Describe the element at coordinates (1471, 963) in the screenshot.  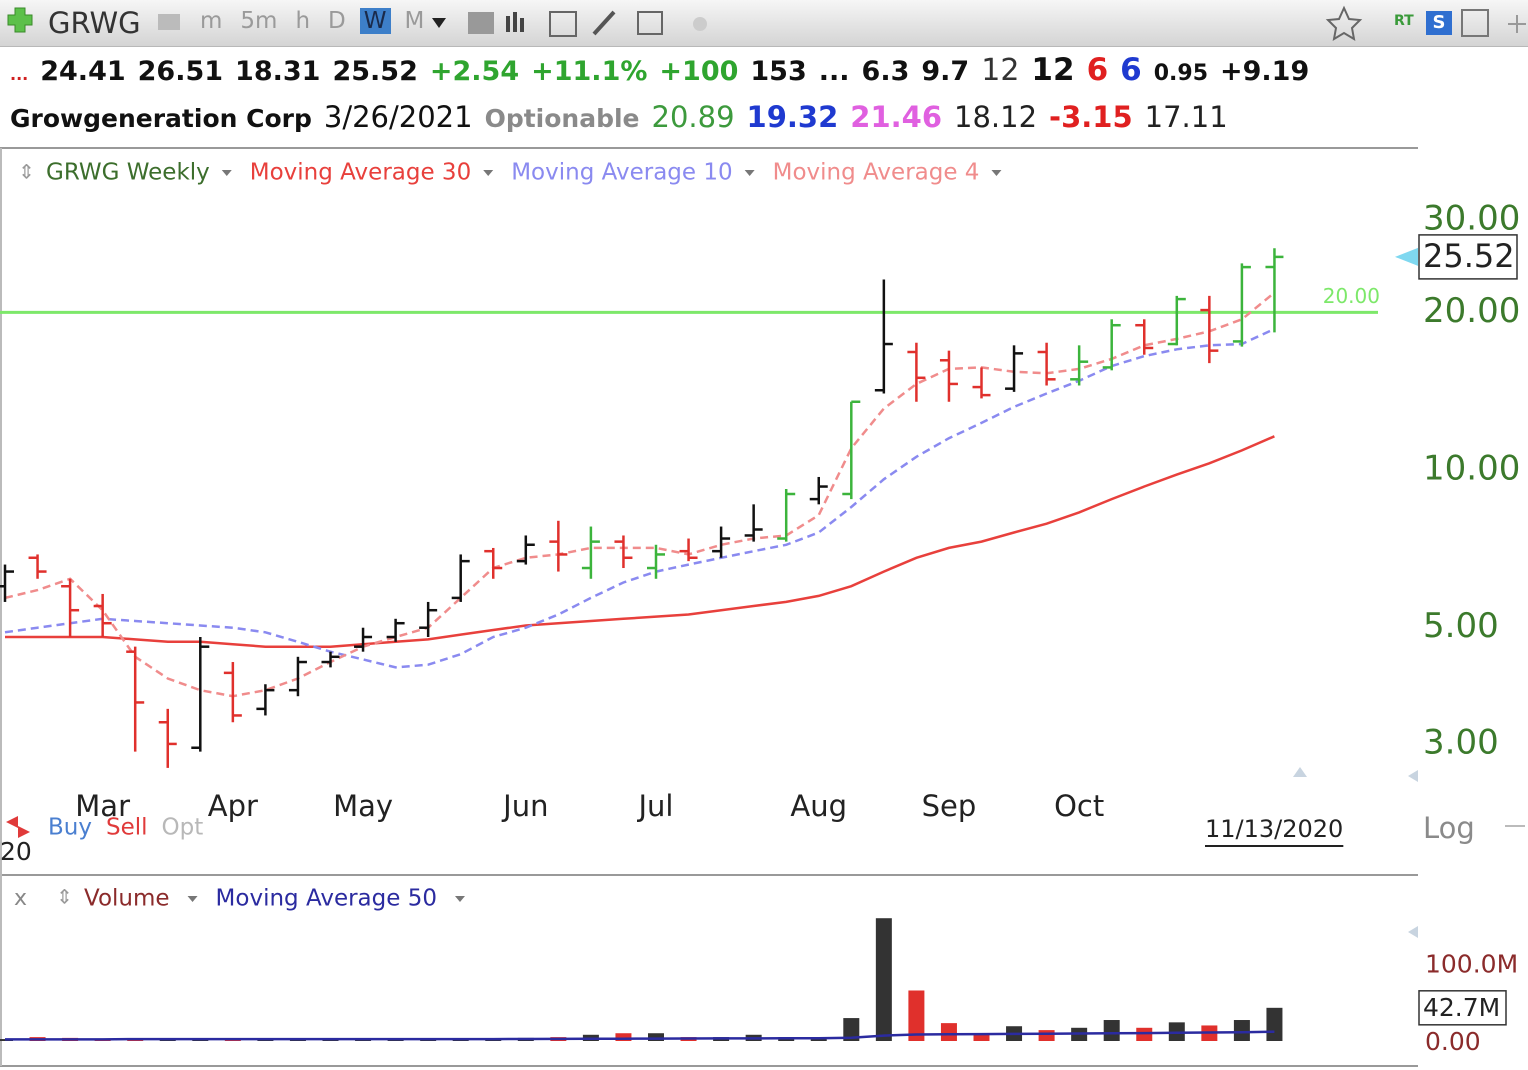
I see `y-tick-label: 100.0M` at that location.